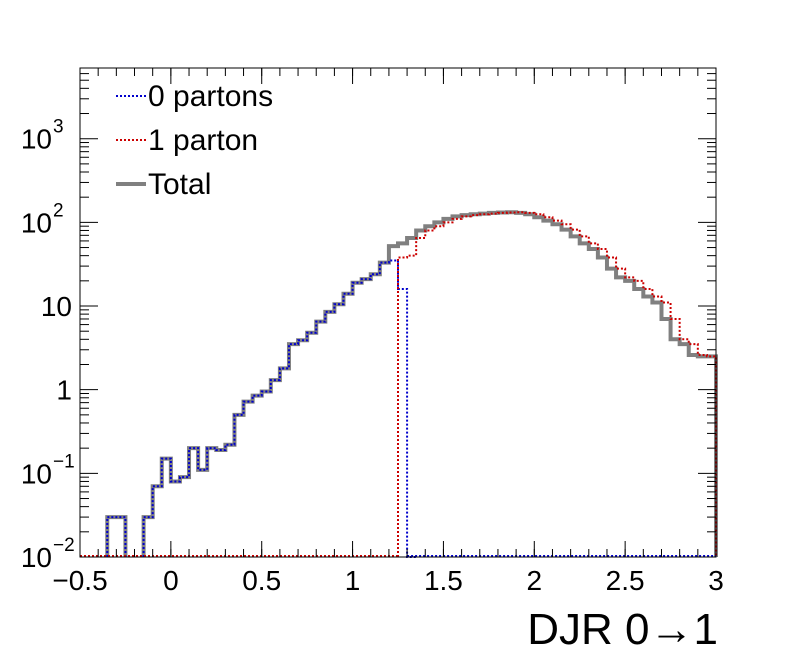 This screenshot has height=672, width=796. What do you see at coordinates (203, 140) in the screenshot?
I see `legend-label-1-parton: 1 parton` at bounding box center [203, 140].